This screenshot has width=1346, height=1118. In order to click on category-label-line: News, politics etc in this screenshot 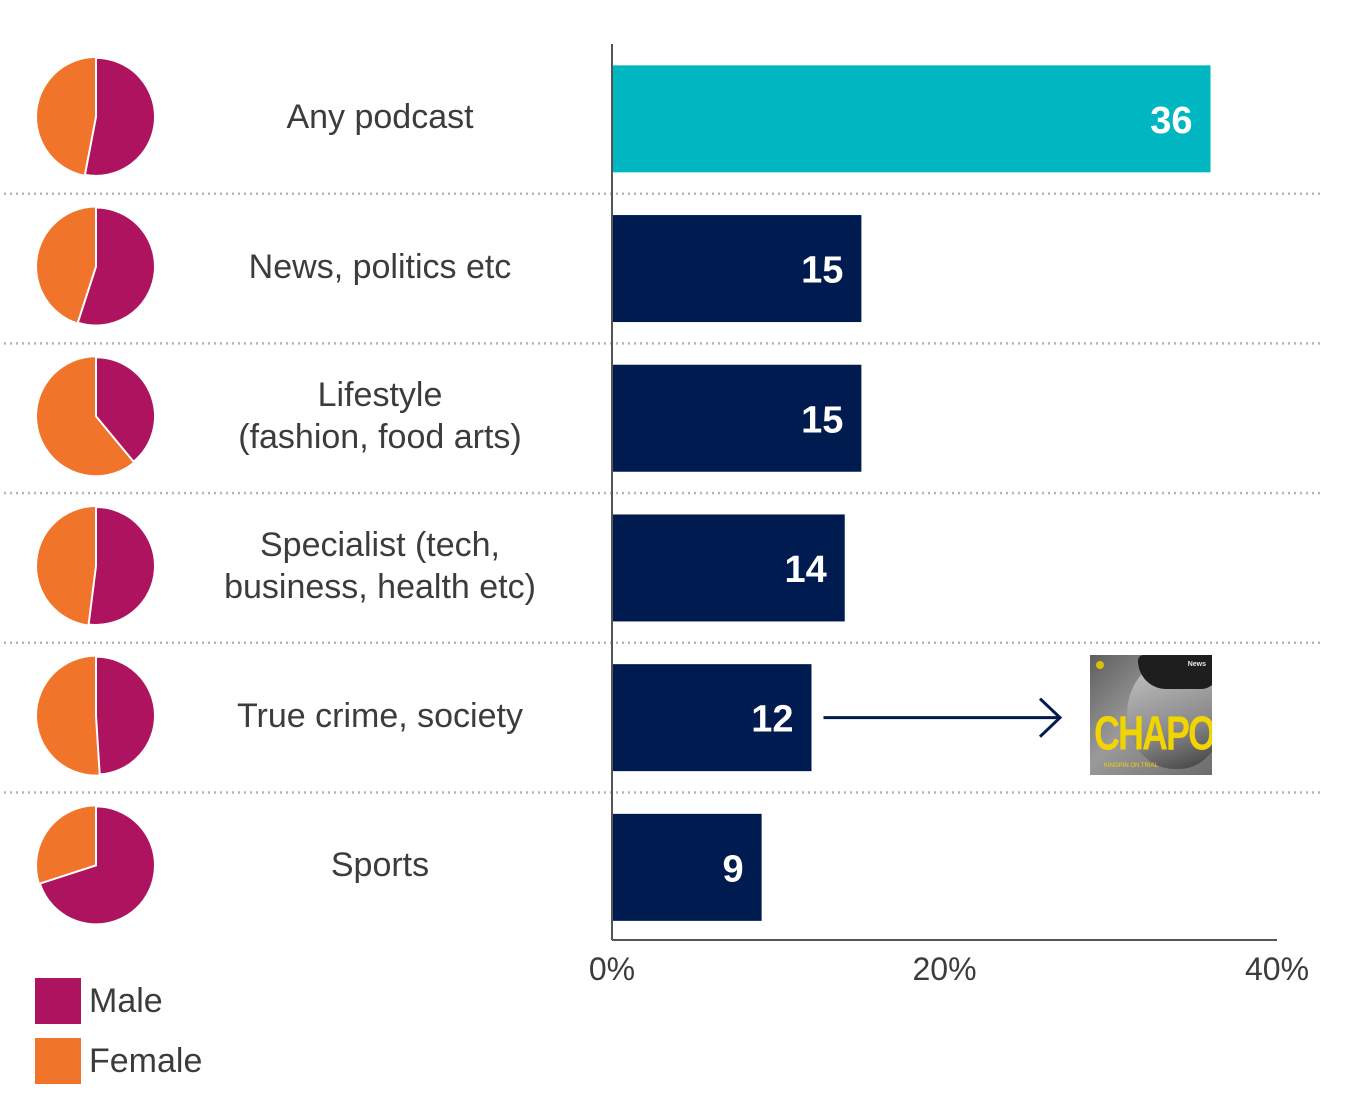, I will do `click(380, 266)`.